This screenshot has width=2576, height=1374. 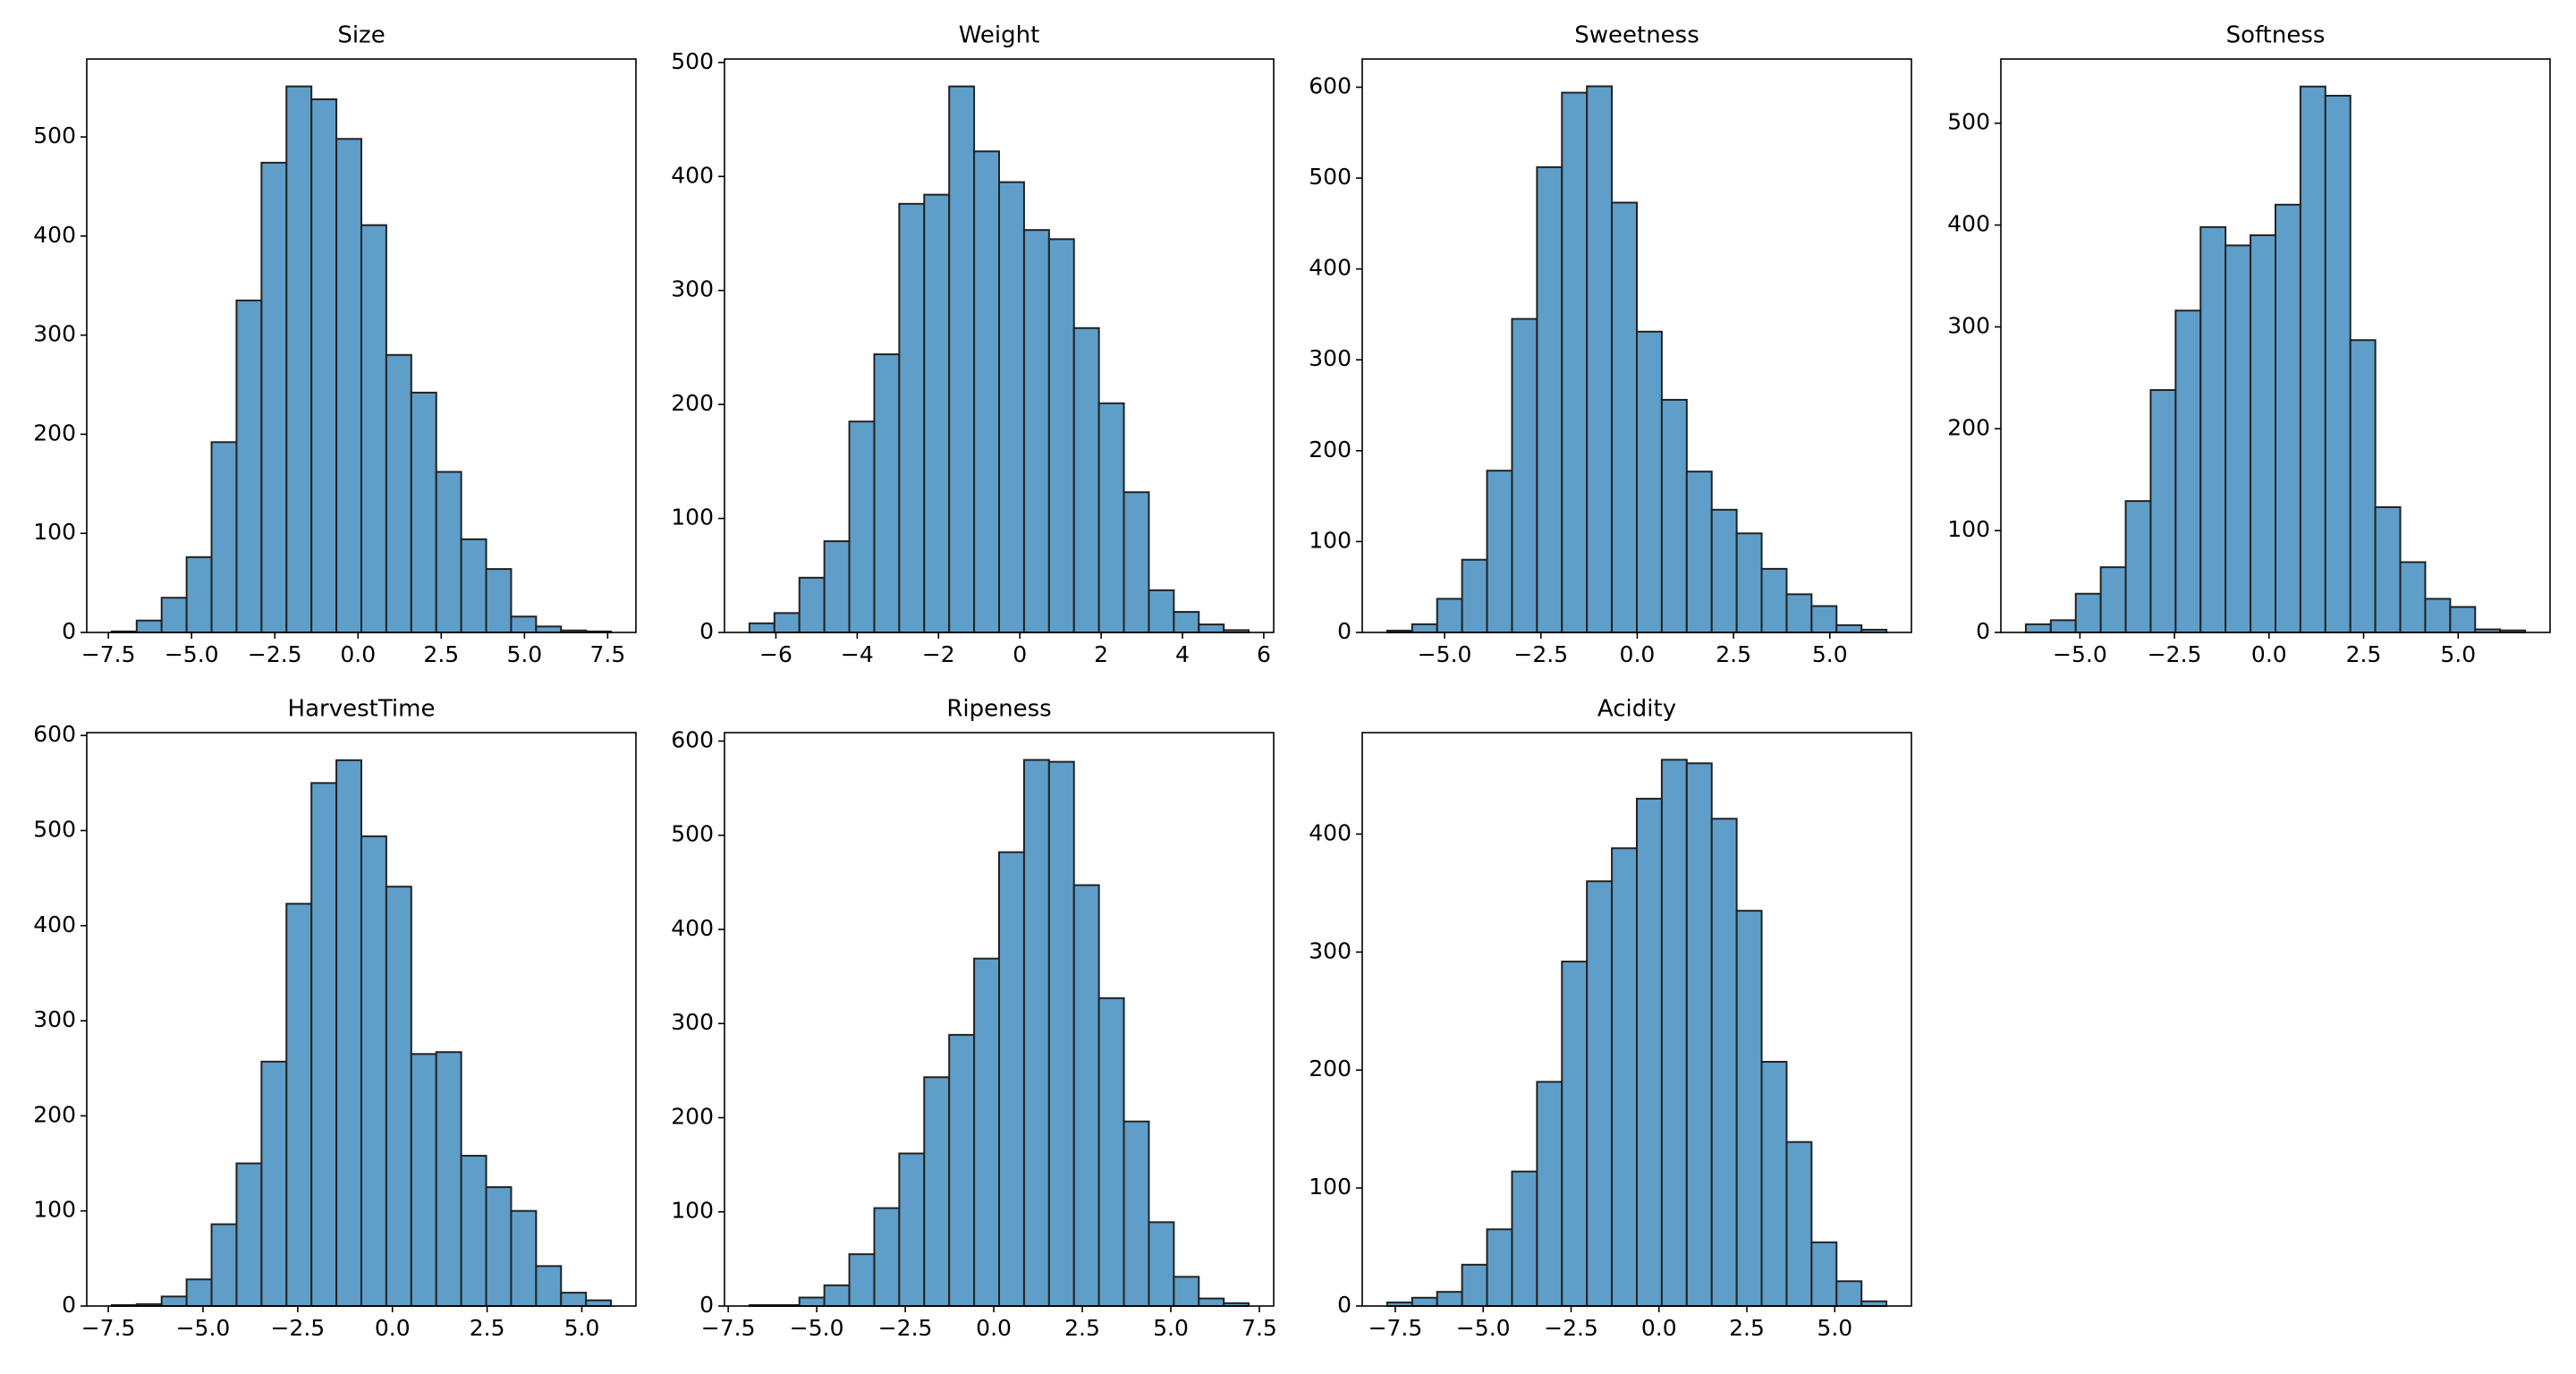 I want to click on chart-title: Ripeness, so click(x=998, y=709).